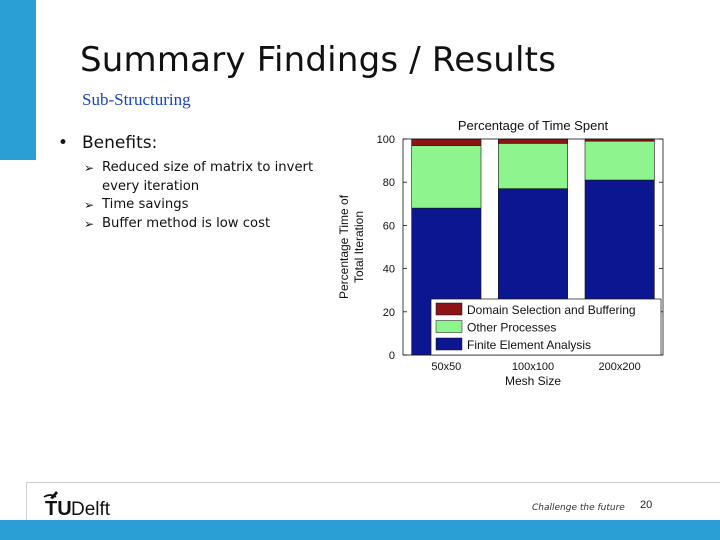 This screenshot has height=540, width=720. Describe the element at coordinates (360, 530) in the screenshot. I see `footer-accent-bar` at that location.